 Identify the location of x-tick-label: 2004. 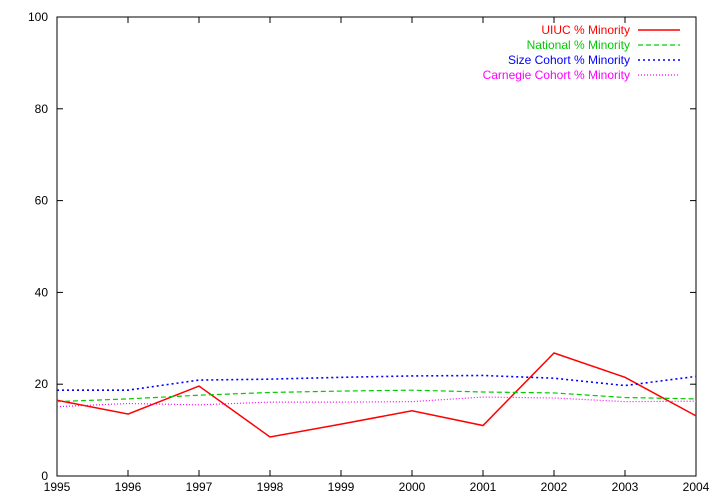
(696, 487).